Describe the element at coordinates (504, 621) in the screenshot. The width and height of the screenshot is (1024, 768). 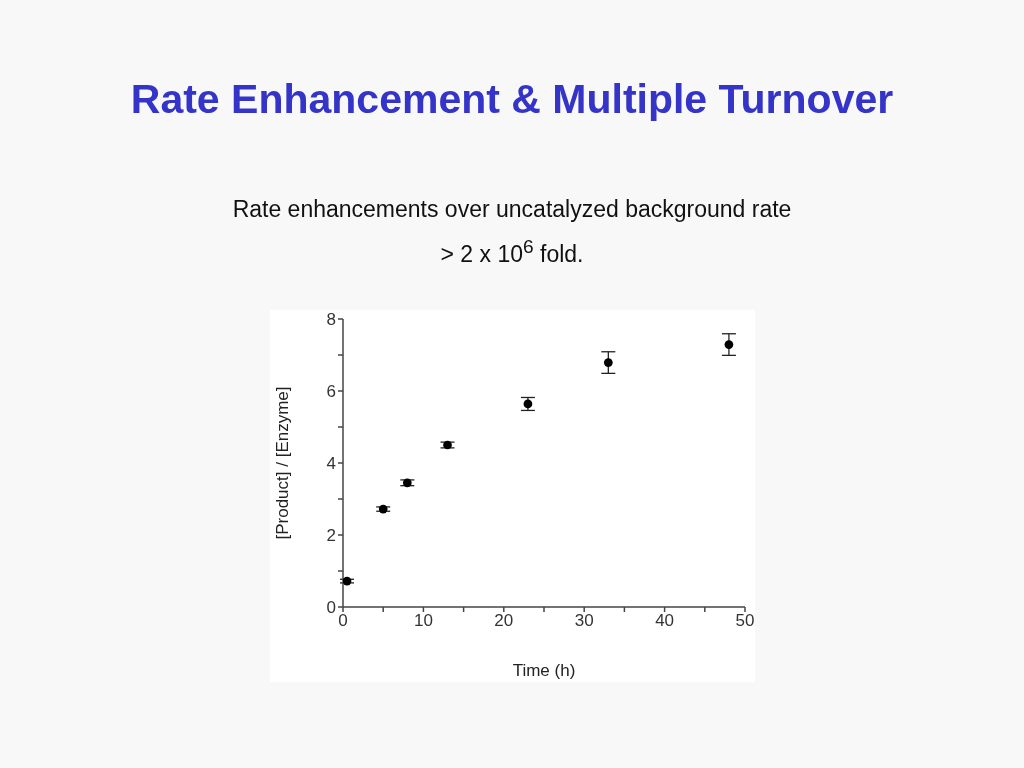
I see `x-tick-label: 20` at that location.